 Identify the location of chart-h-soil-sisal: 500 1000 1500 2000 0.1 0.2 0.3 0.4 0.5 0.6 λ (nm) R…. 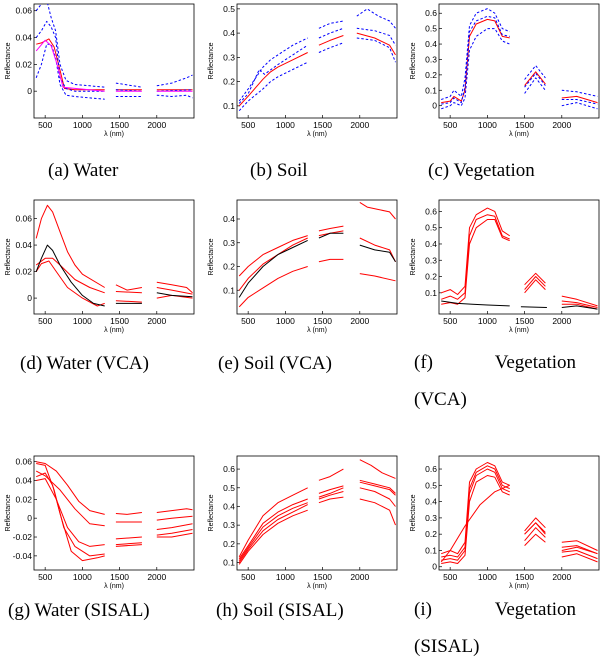
(303, 522).